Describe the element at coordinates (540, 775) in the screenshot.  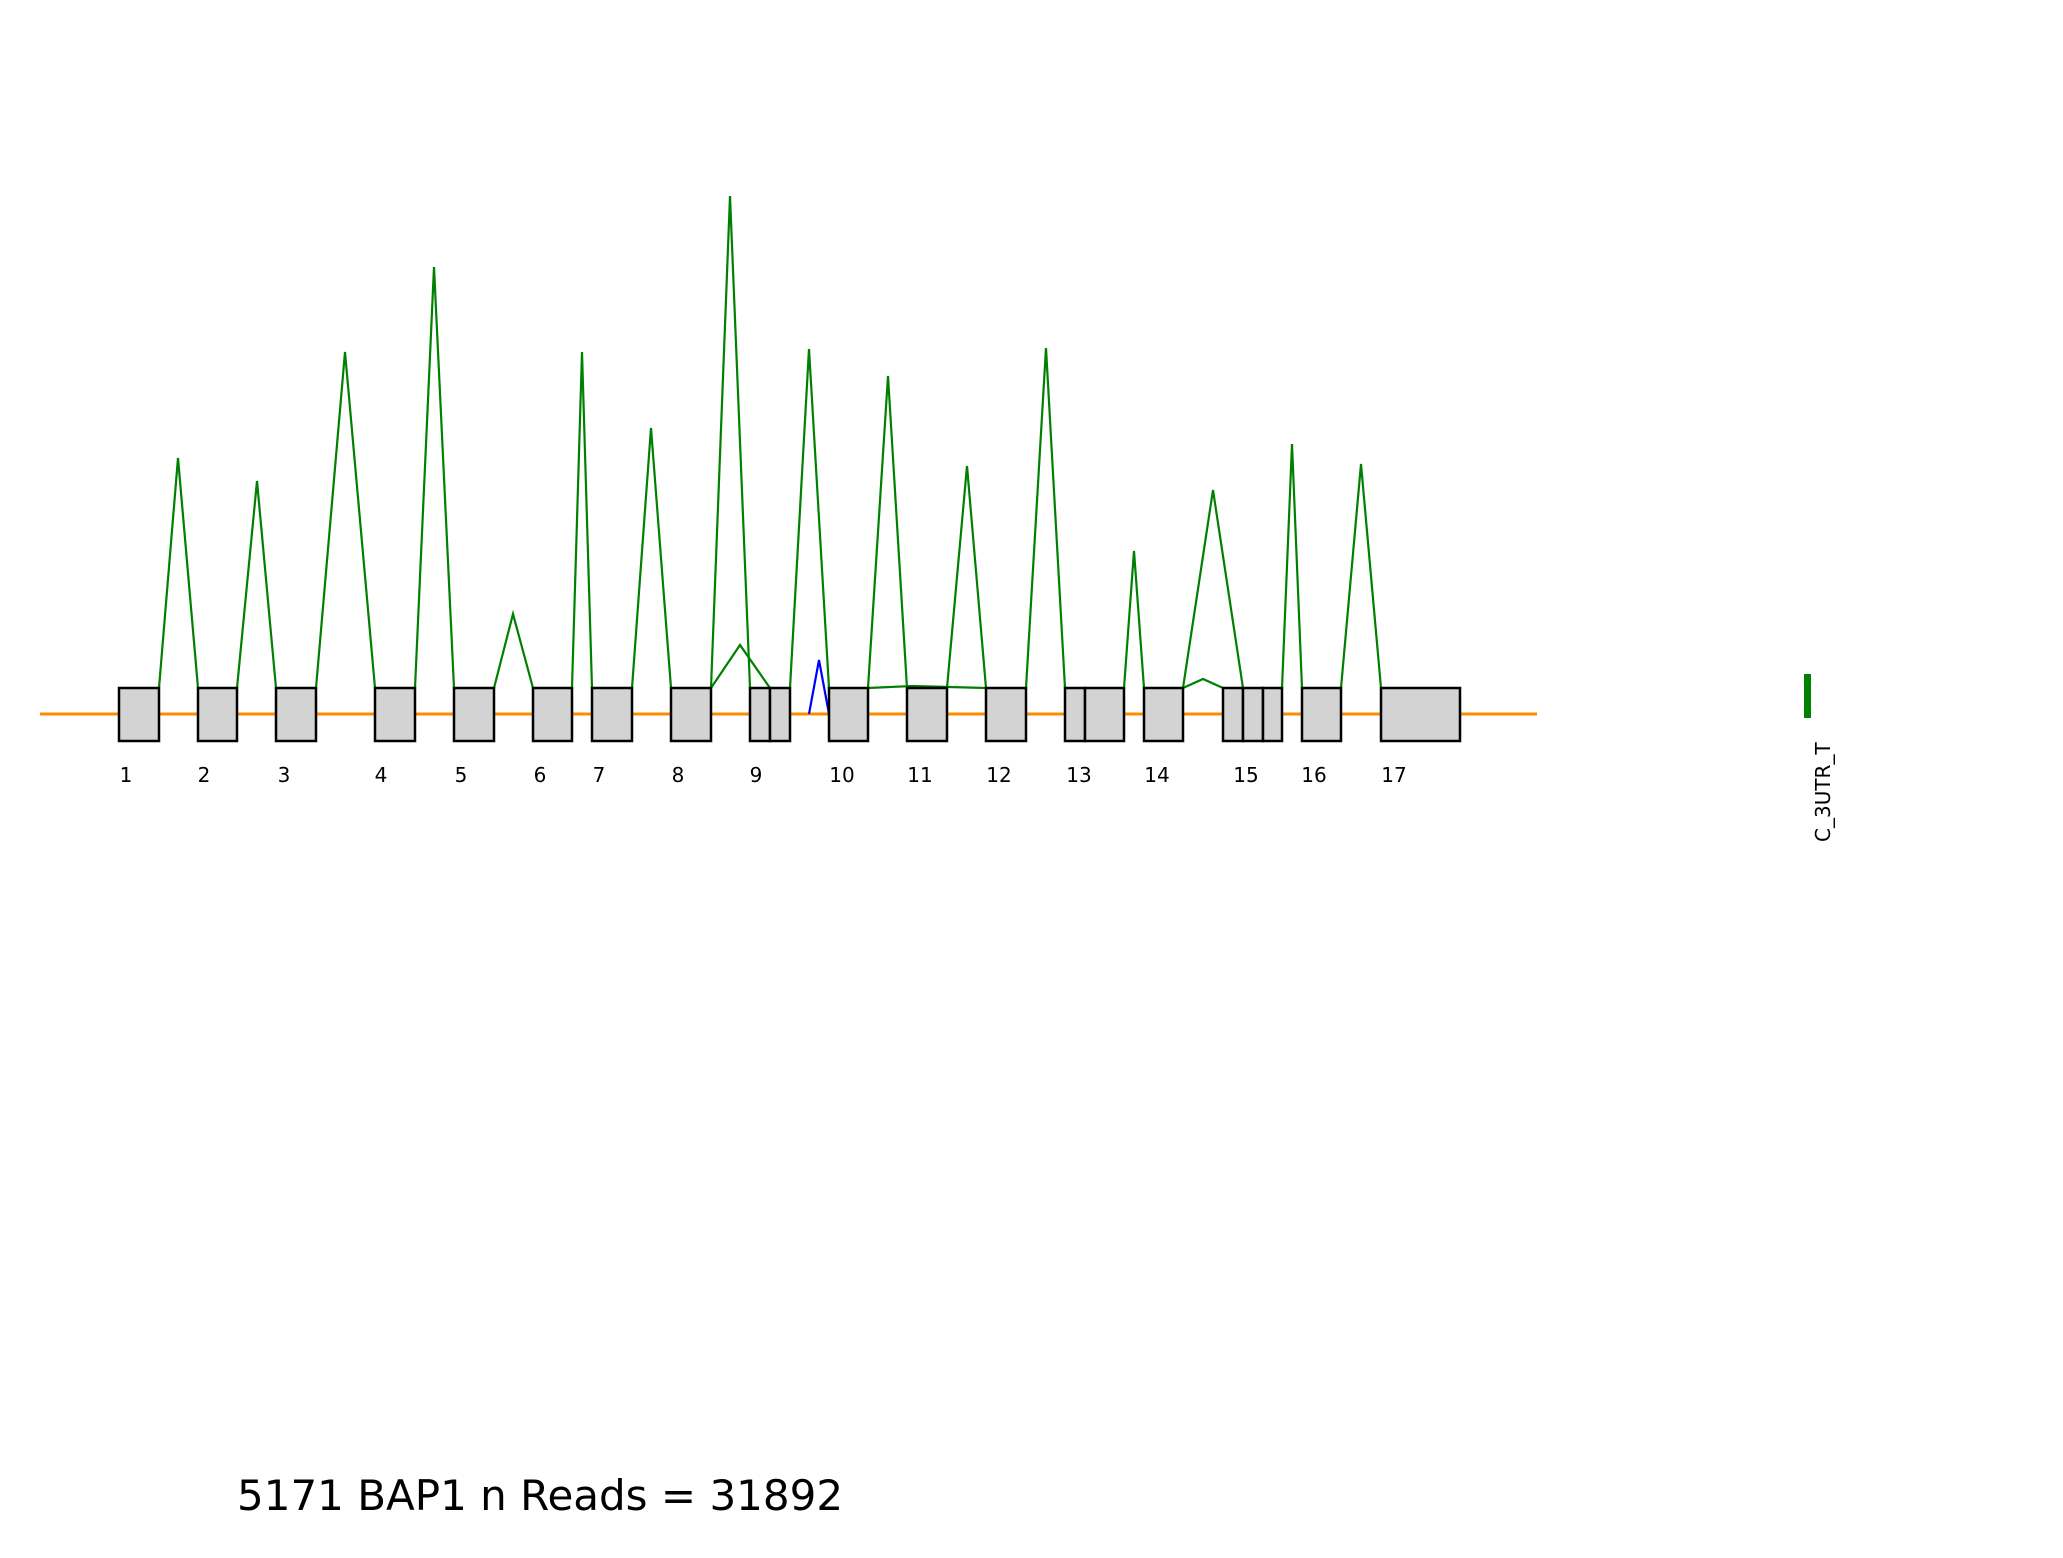
I see `exon-number-label: 6` at that location.